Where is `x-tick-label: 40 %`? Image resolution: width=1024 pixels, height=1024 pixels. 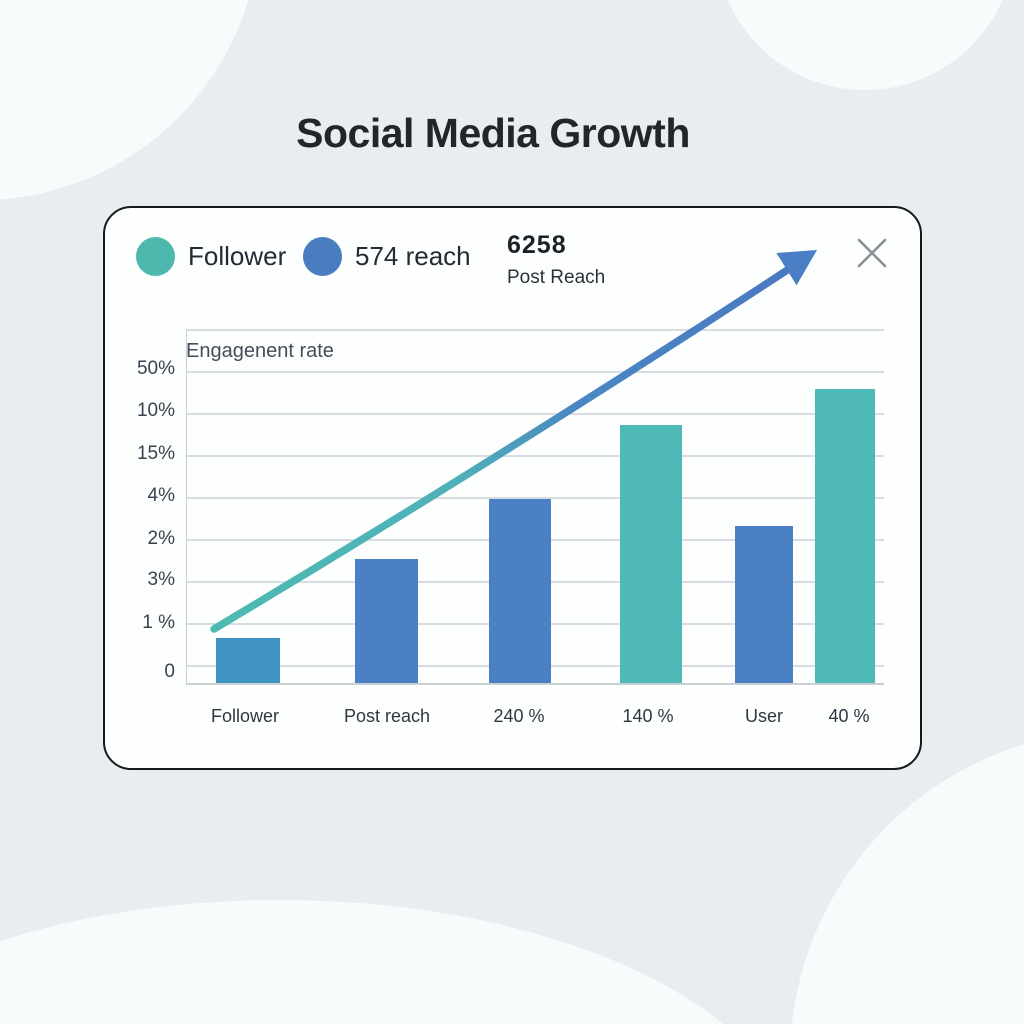 x-tick-label: 40 % is located at coordinates (849, 716).